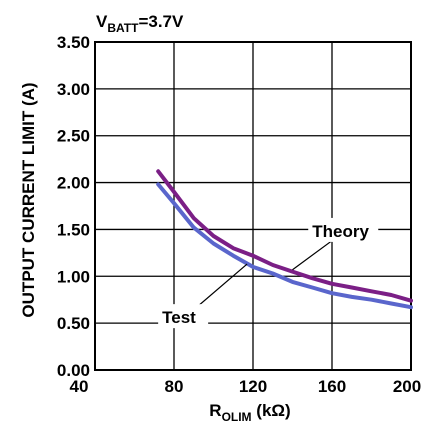  Describe the element at coordinates (73, 183) in the screenshot. I see `y-tick-label: 2.00` at that location.